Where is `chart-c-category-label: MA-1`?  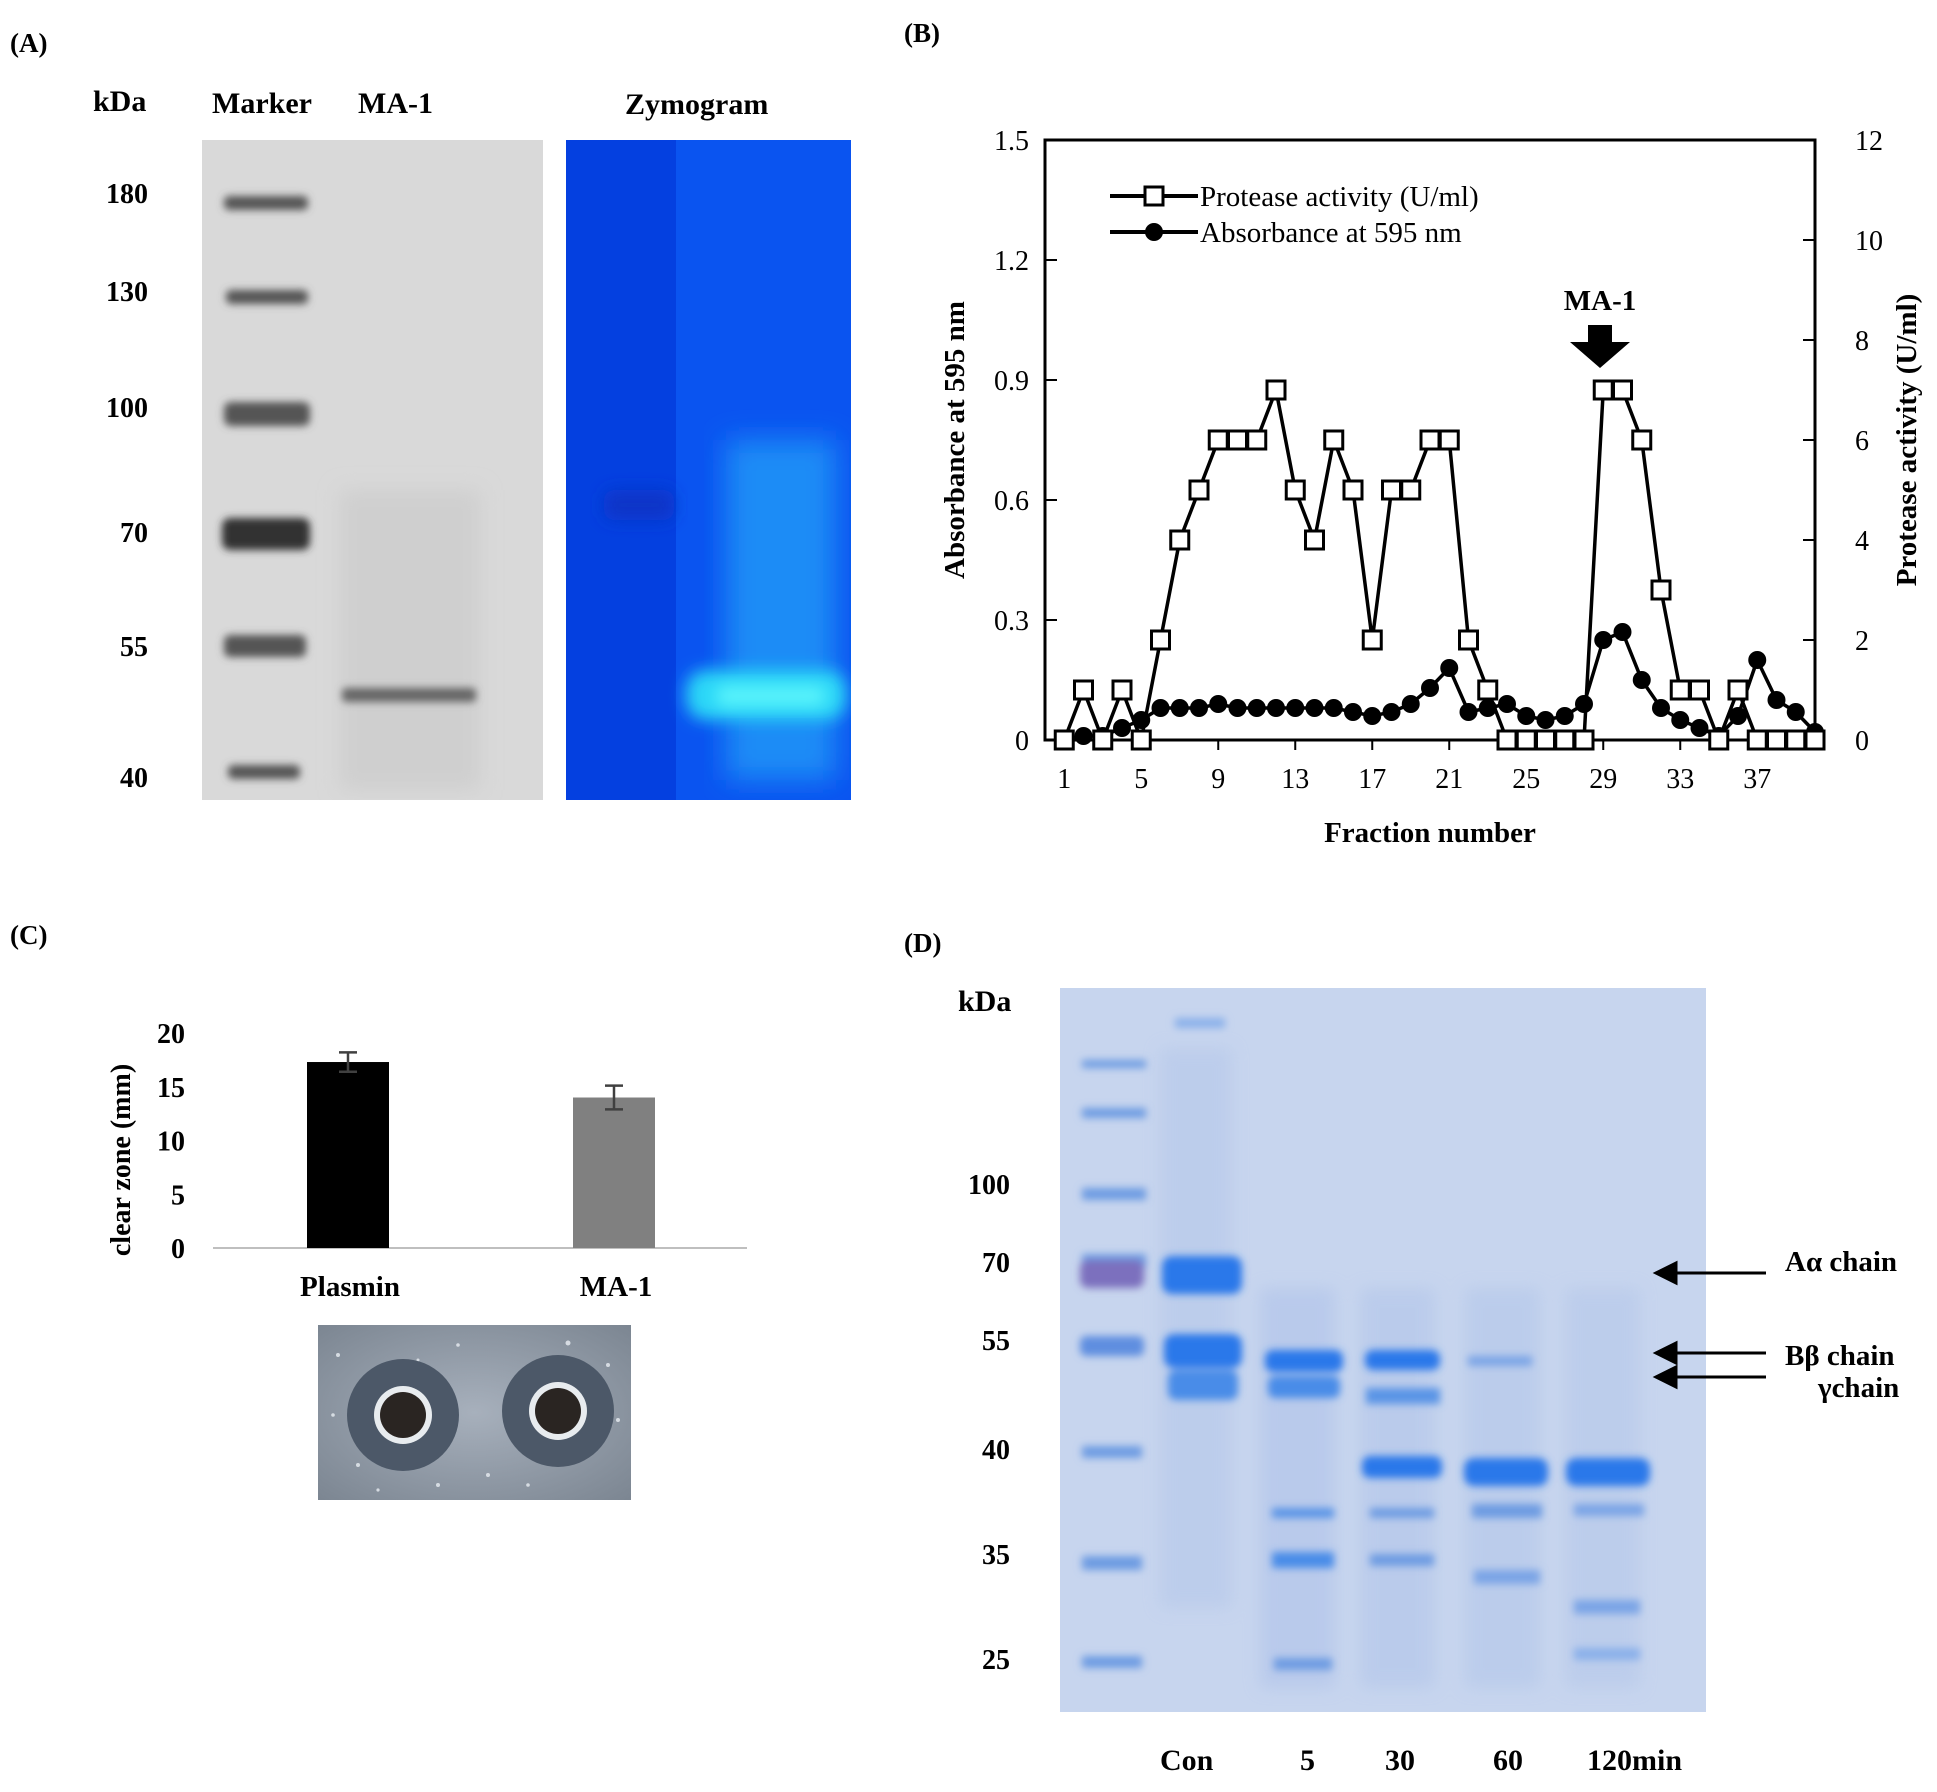
chart-c-category-label: MA-1 is located at coordinates (616, 1287).